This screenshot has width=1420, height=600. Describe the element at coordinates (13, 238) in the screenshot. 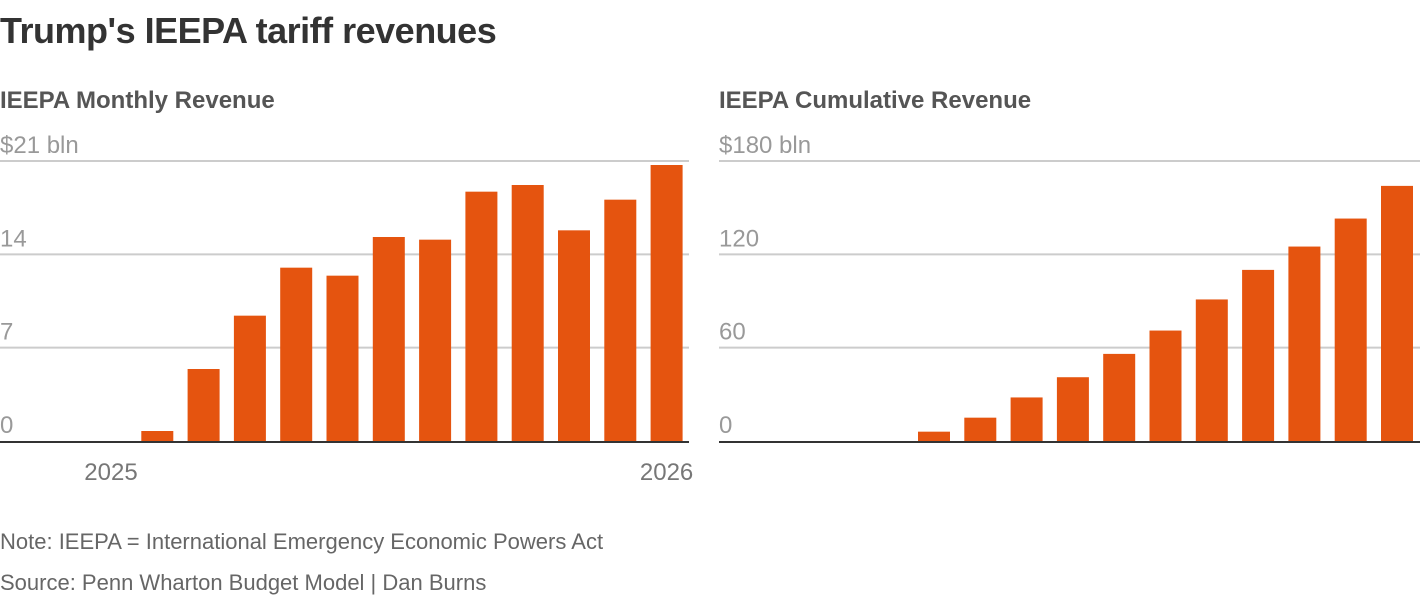

I see `y-tick-label: 14` at that location.